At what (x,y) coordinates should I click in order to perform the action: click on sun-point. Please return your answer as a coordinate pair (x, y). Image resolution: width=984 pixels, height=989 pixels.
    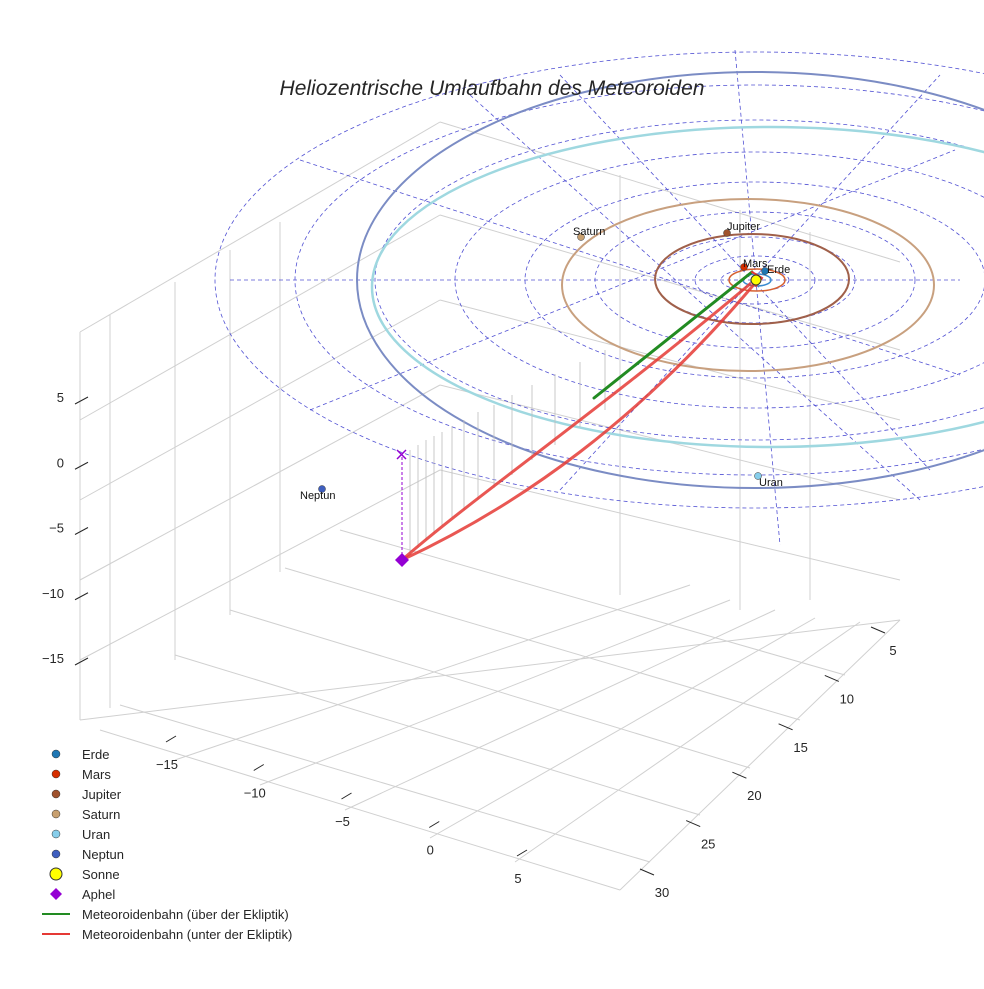
    Looking at the image, I should click on (756, 280).